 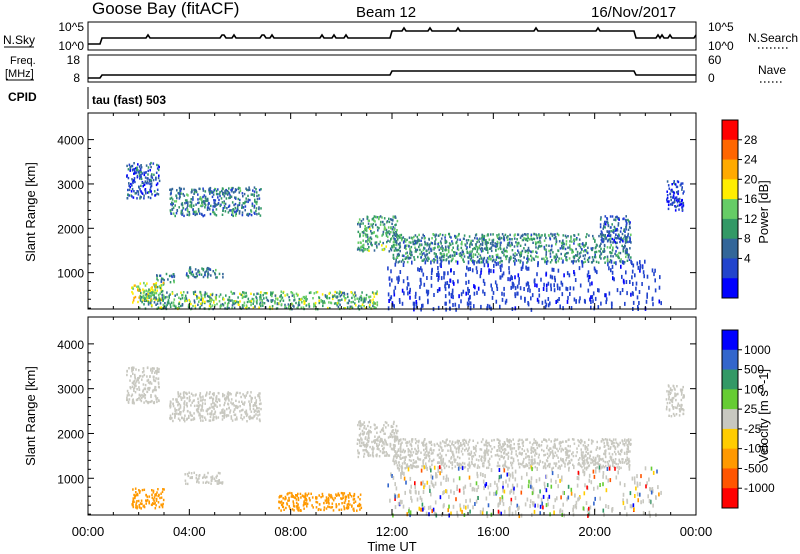 What do you see at coordinates (730, 248) in the screenshot?
I see `colorbar-swatch` at bounding box center [730, 248].